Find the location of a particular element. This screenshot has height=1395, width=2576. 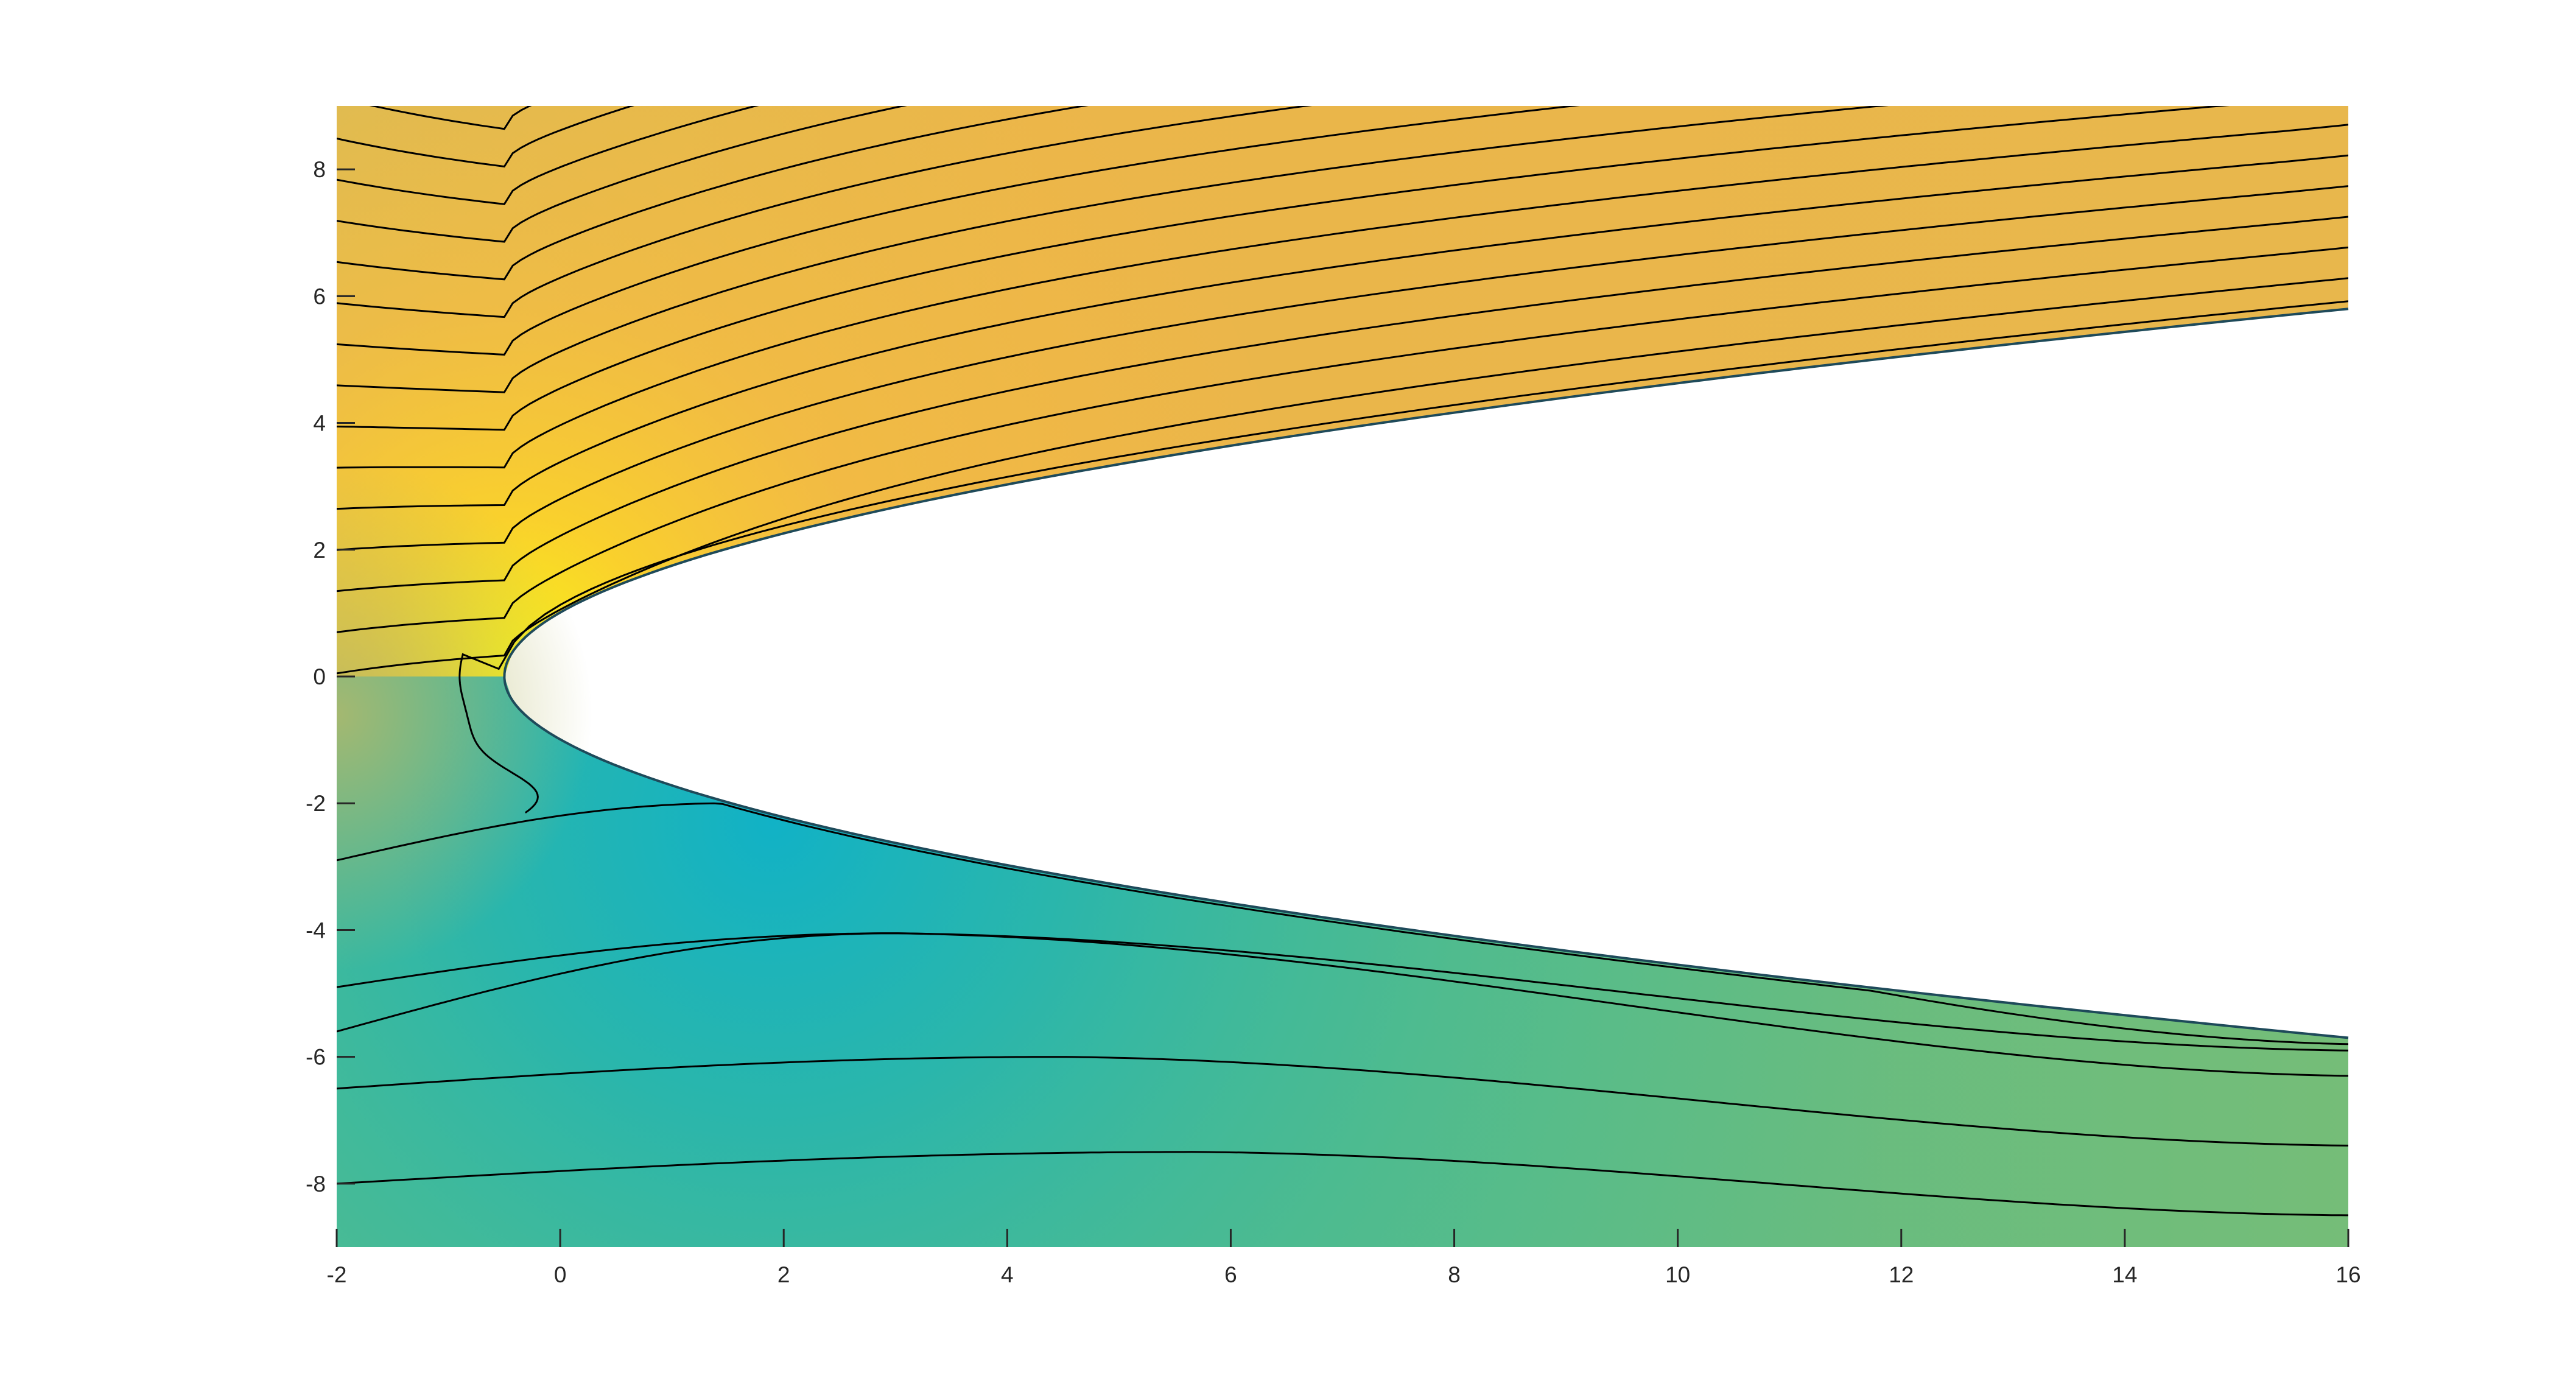

y-tick-label: -8 is located at coordinates (316, 1184).